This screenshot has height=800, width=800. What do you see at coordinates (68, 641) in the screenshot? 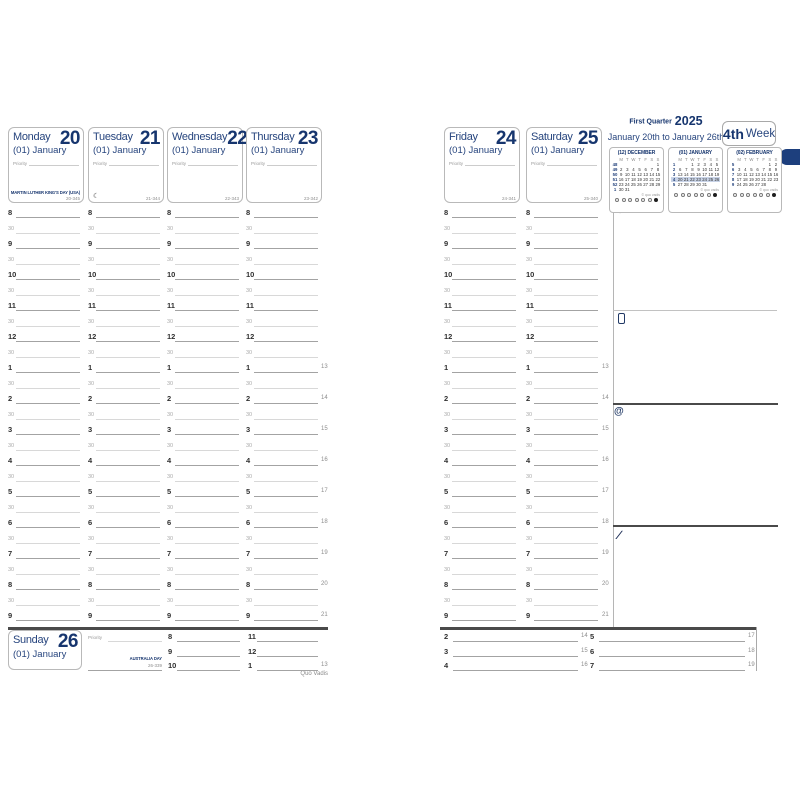
I see `day-number: 26` at bounding box center [68, 641].